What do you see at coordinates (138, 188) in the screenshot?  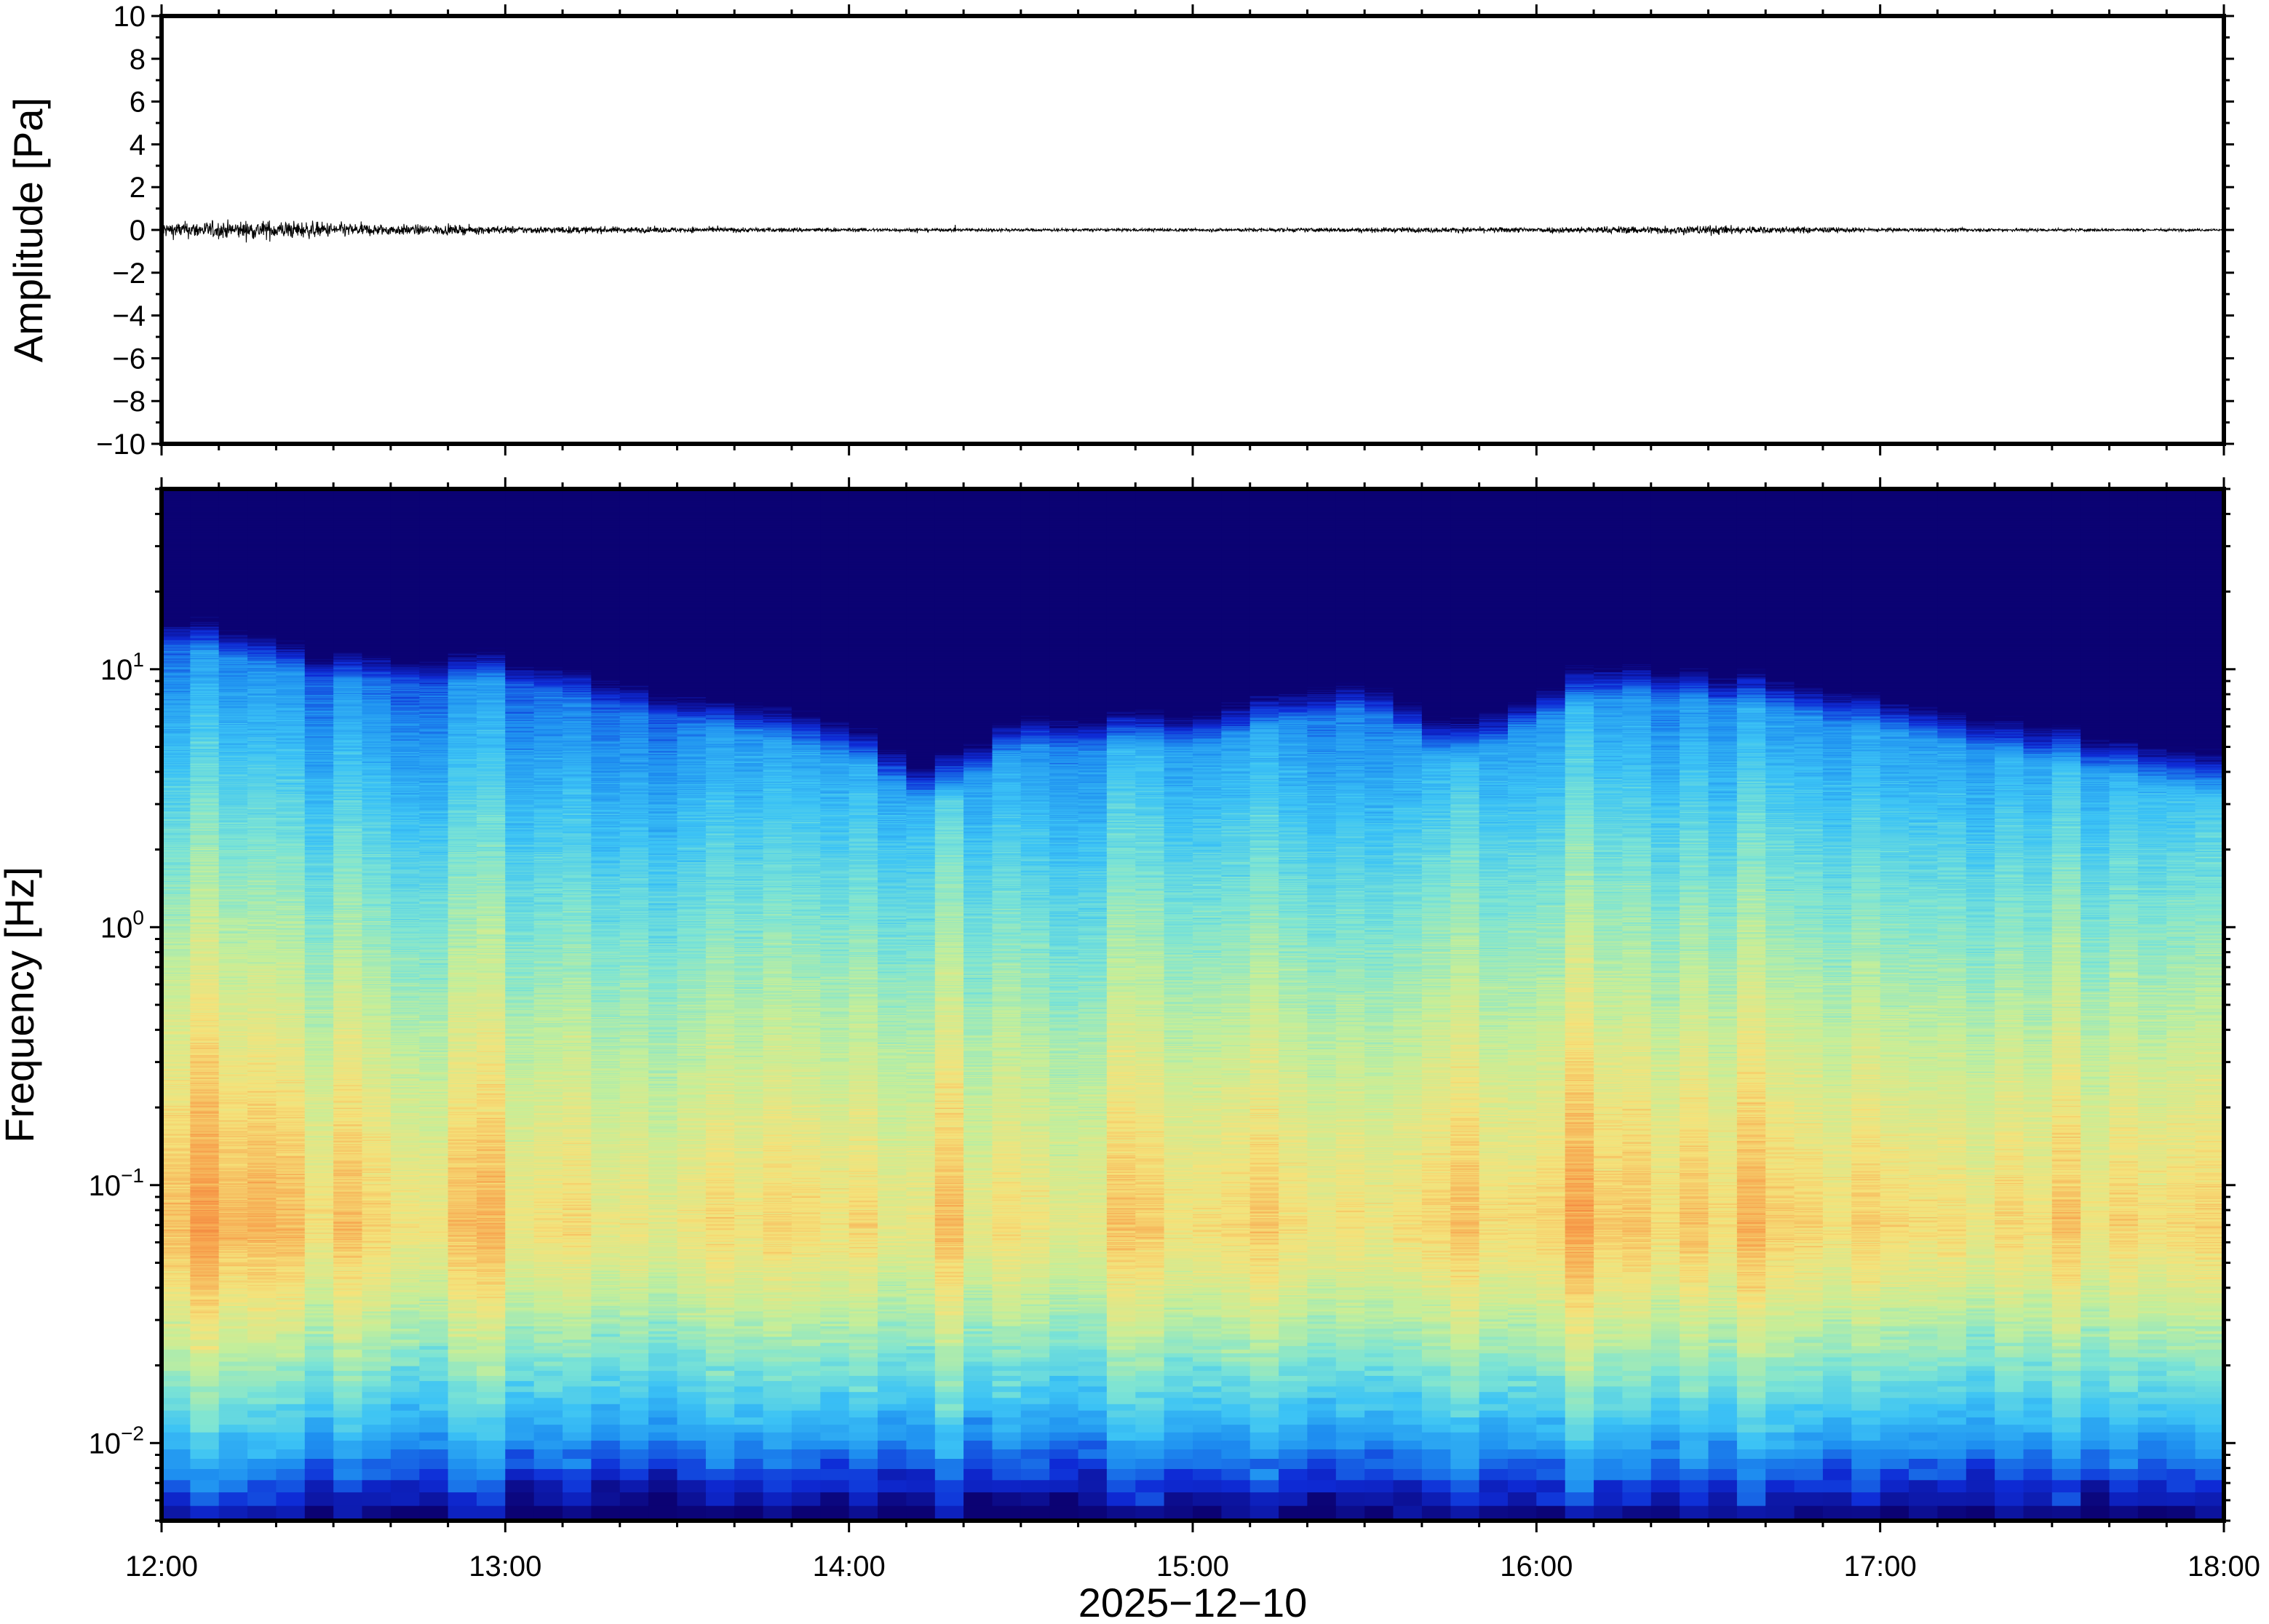 I see `waveform-ytick-label: 2` at bounding box center [138, 188].